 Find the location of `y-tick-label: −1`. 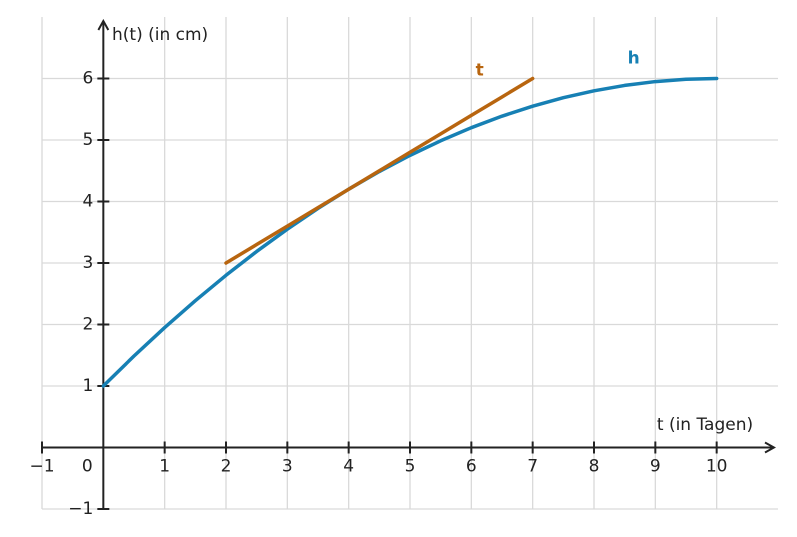

y-tick-label: −1 is located at coordinates (80, 509).